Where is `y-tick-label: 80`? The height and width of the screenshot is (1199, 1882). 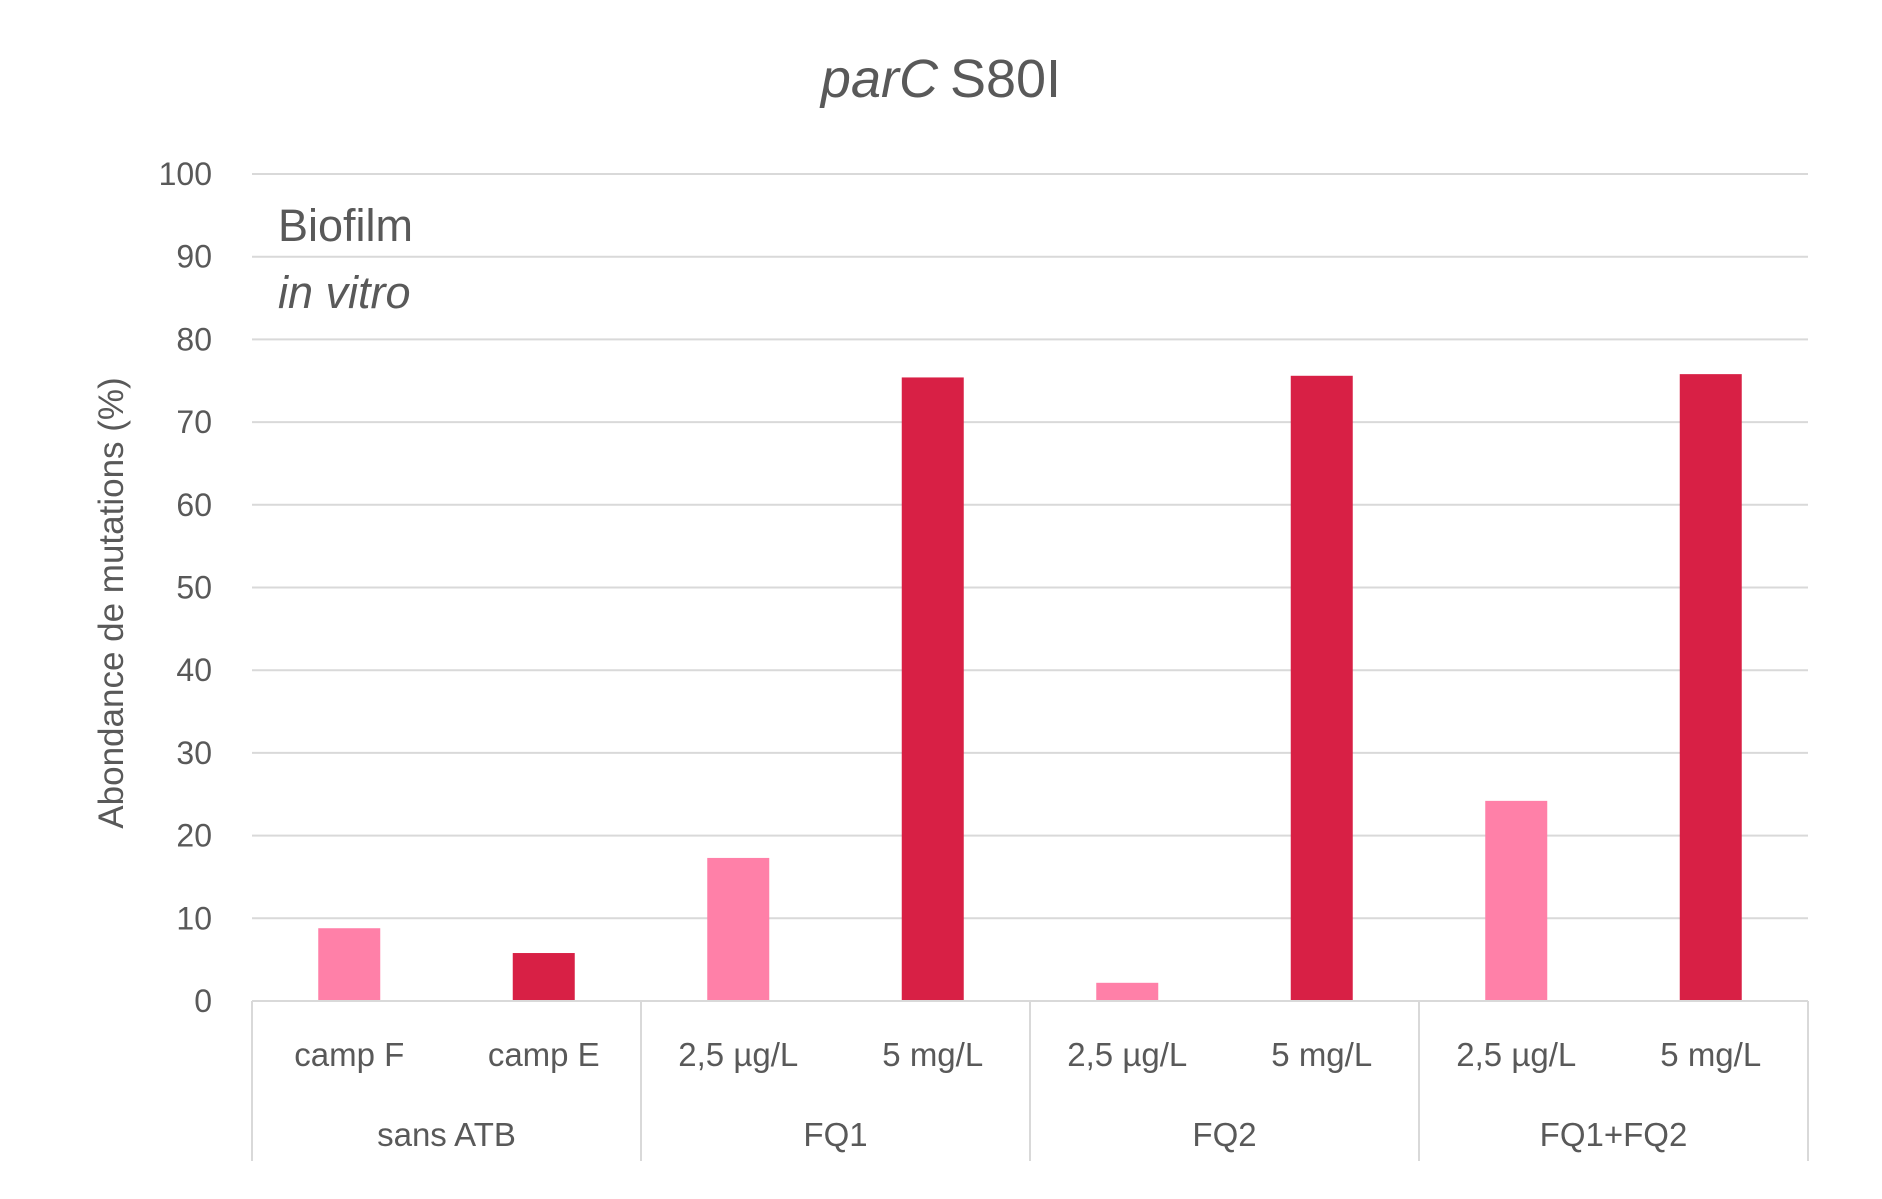
y-tick-label: 80 is located at coordinates (194, 339).